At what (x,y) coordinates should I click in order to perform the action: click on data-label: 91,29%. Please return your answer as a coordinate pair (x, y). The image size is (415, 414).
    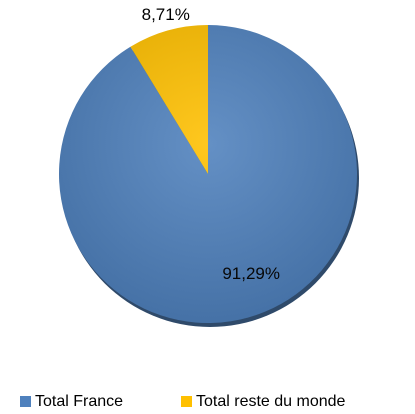
    Looking at the image, I should click on (251, 273).